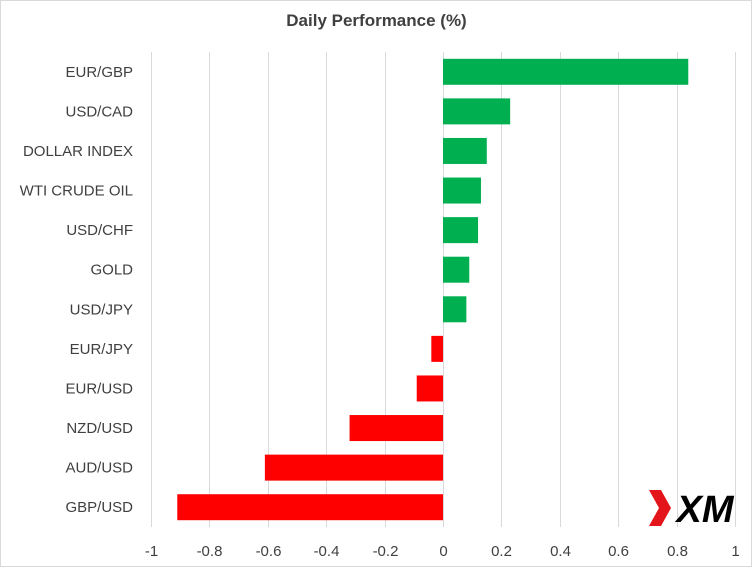 Image resolution: width=753 pixels, height=568 pixels. What do you see at coordinates (677, 551) in the screenshot?
I see `x-tick-label: 0.8` at bounding box center [677, 551].